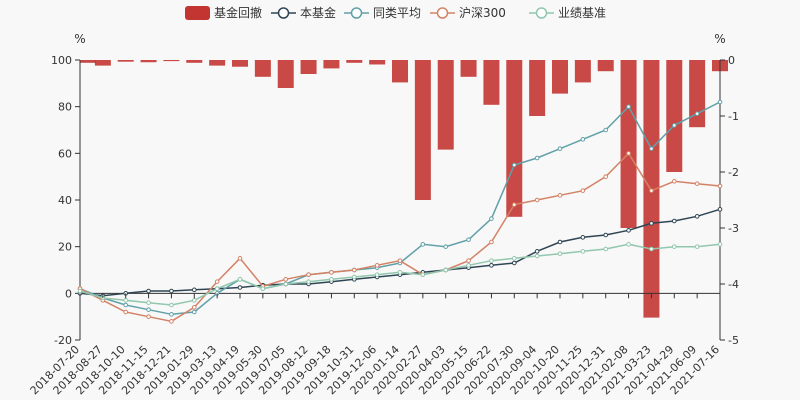 Image resolution: width=800 pixels, height=400 pixels. Describe the element at coordinates (582, 13) in the screenshot. I see `legend-label: 业绩基准` at that location.